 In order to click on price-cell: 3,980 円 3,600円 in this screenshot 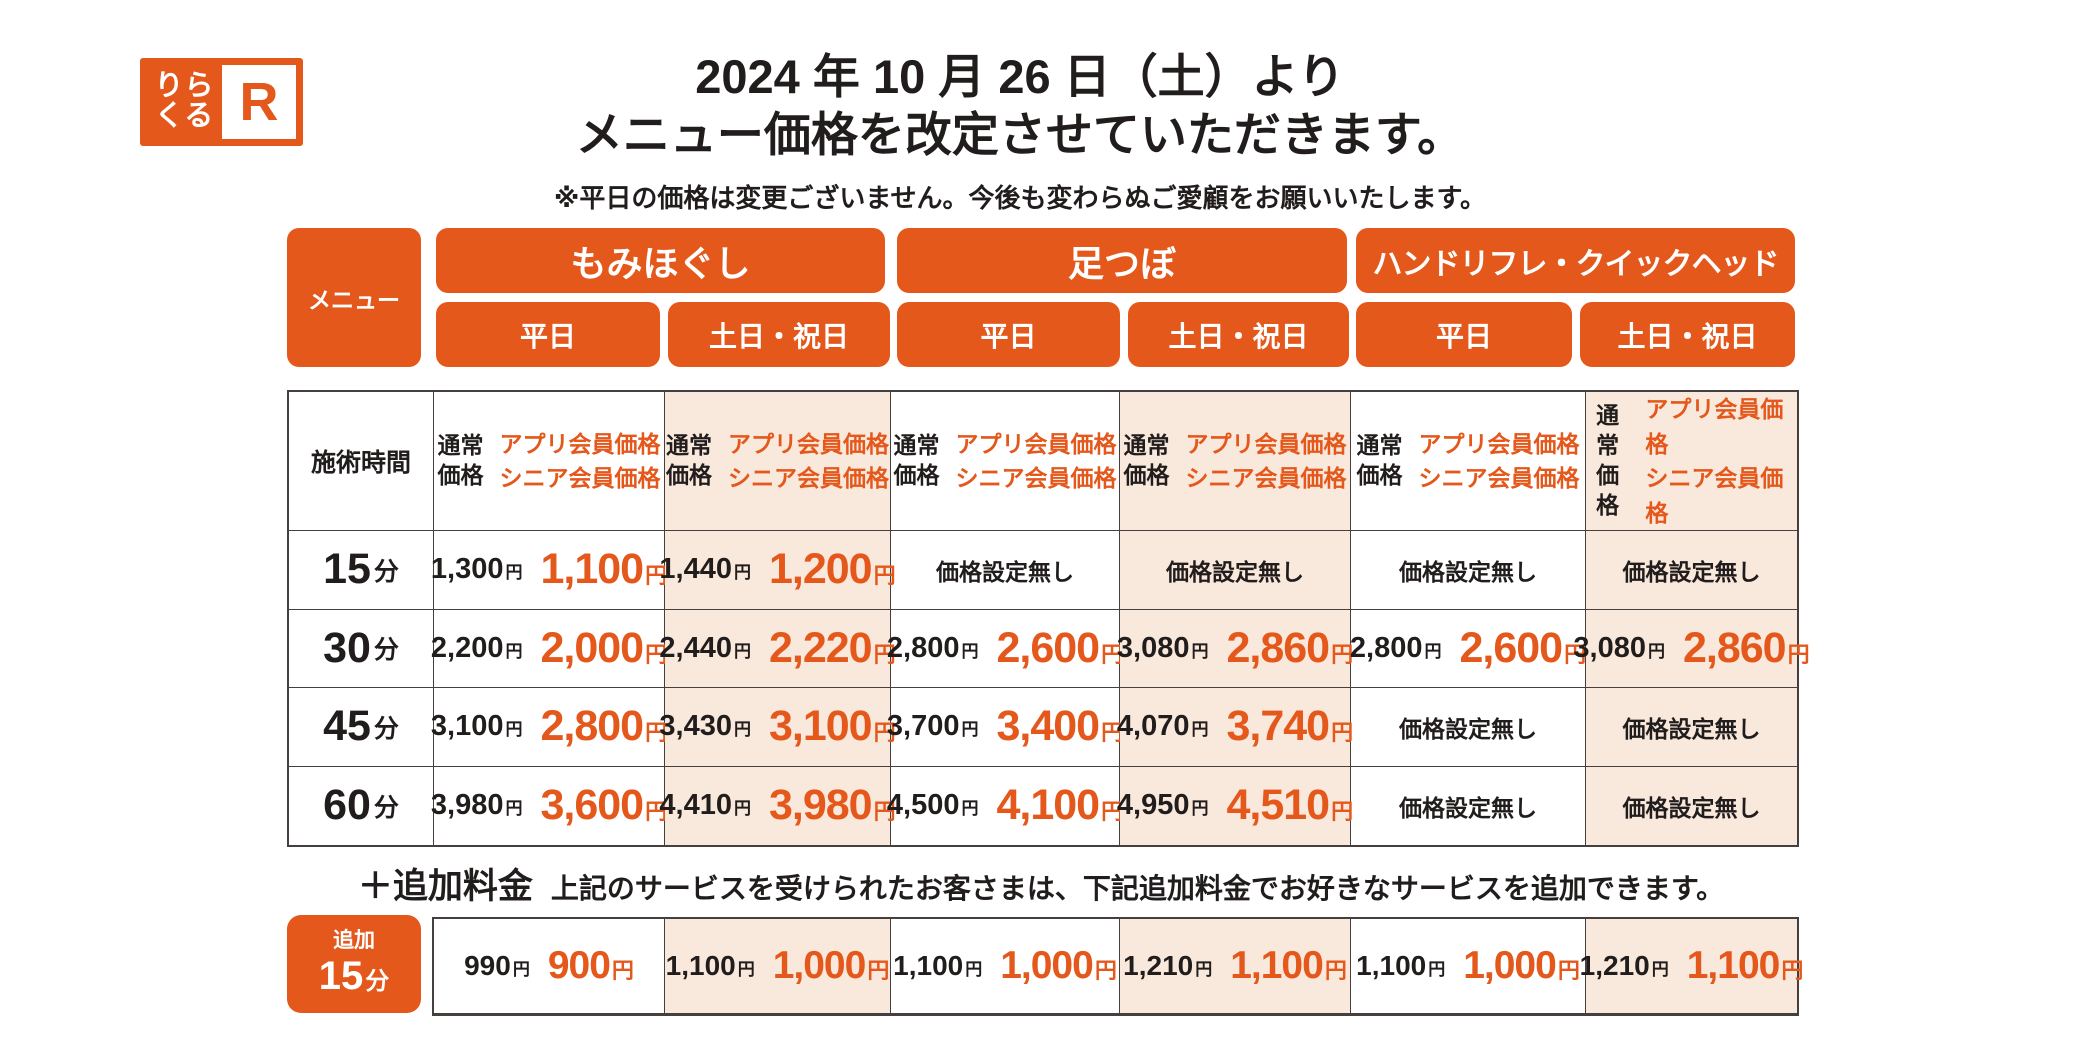, I will do `click(549, 805)`.